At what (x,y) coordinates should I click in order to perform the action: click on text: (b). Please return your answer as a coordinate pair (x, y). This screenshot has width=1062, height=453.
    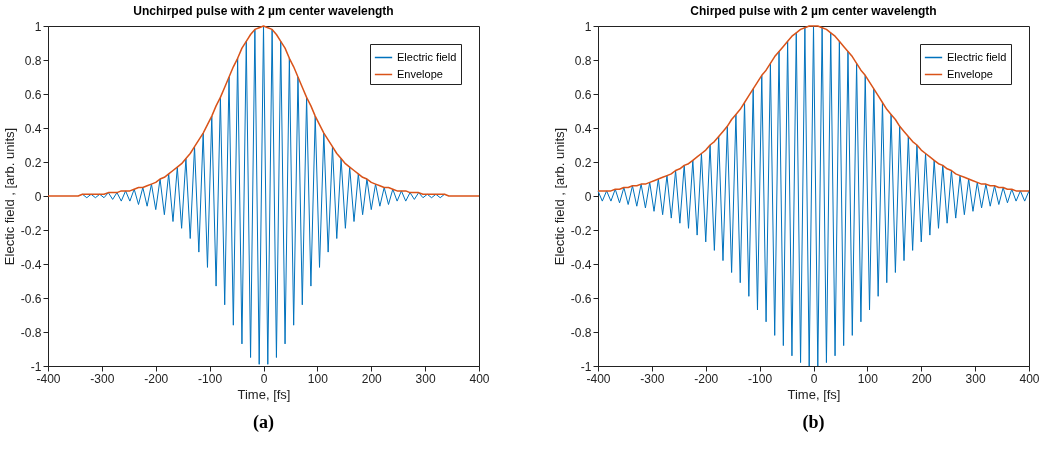
    Looking at the image, I should click on (813, 422).